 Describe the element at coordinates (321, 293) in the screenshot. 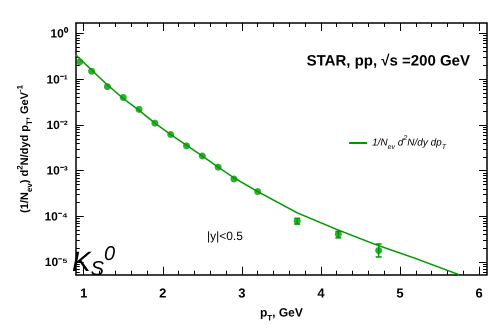

I see `x-tick-label: 4` at that location.